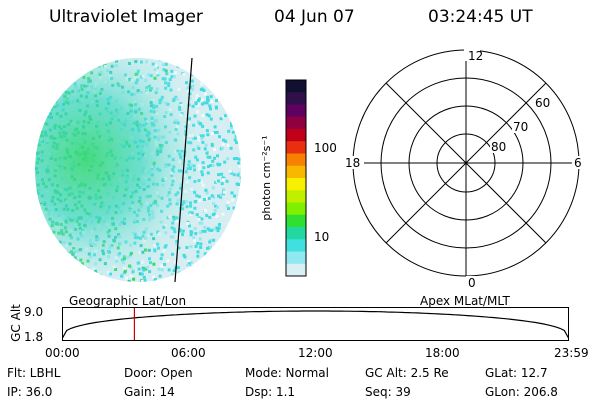  I want to click on time-label: 03:24:45 UT, so click(480, 17).